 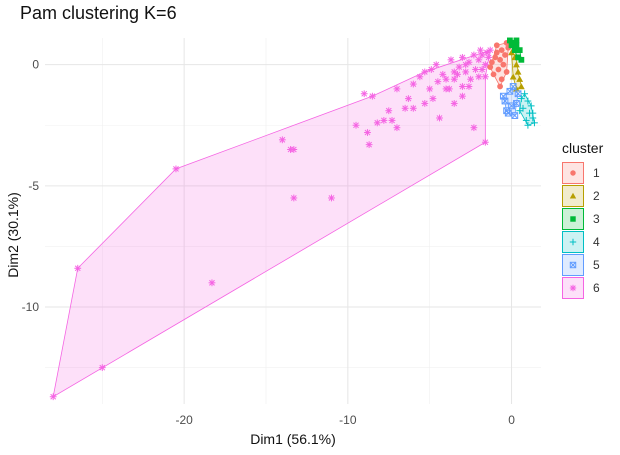 I want to click on y-axis-label-wrap: Dim2 (30.1%), so click(x=13, y=235).